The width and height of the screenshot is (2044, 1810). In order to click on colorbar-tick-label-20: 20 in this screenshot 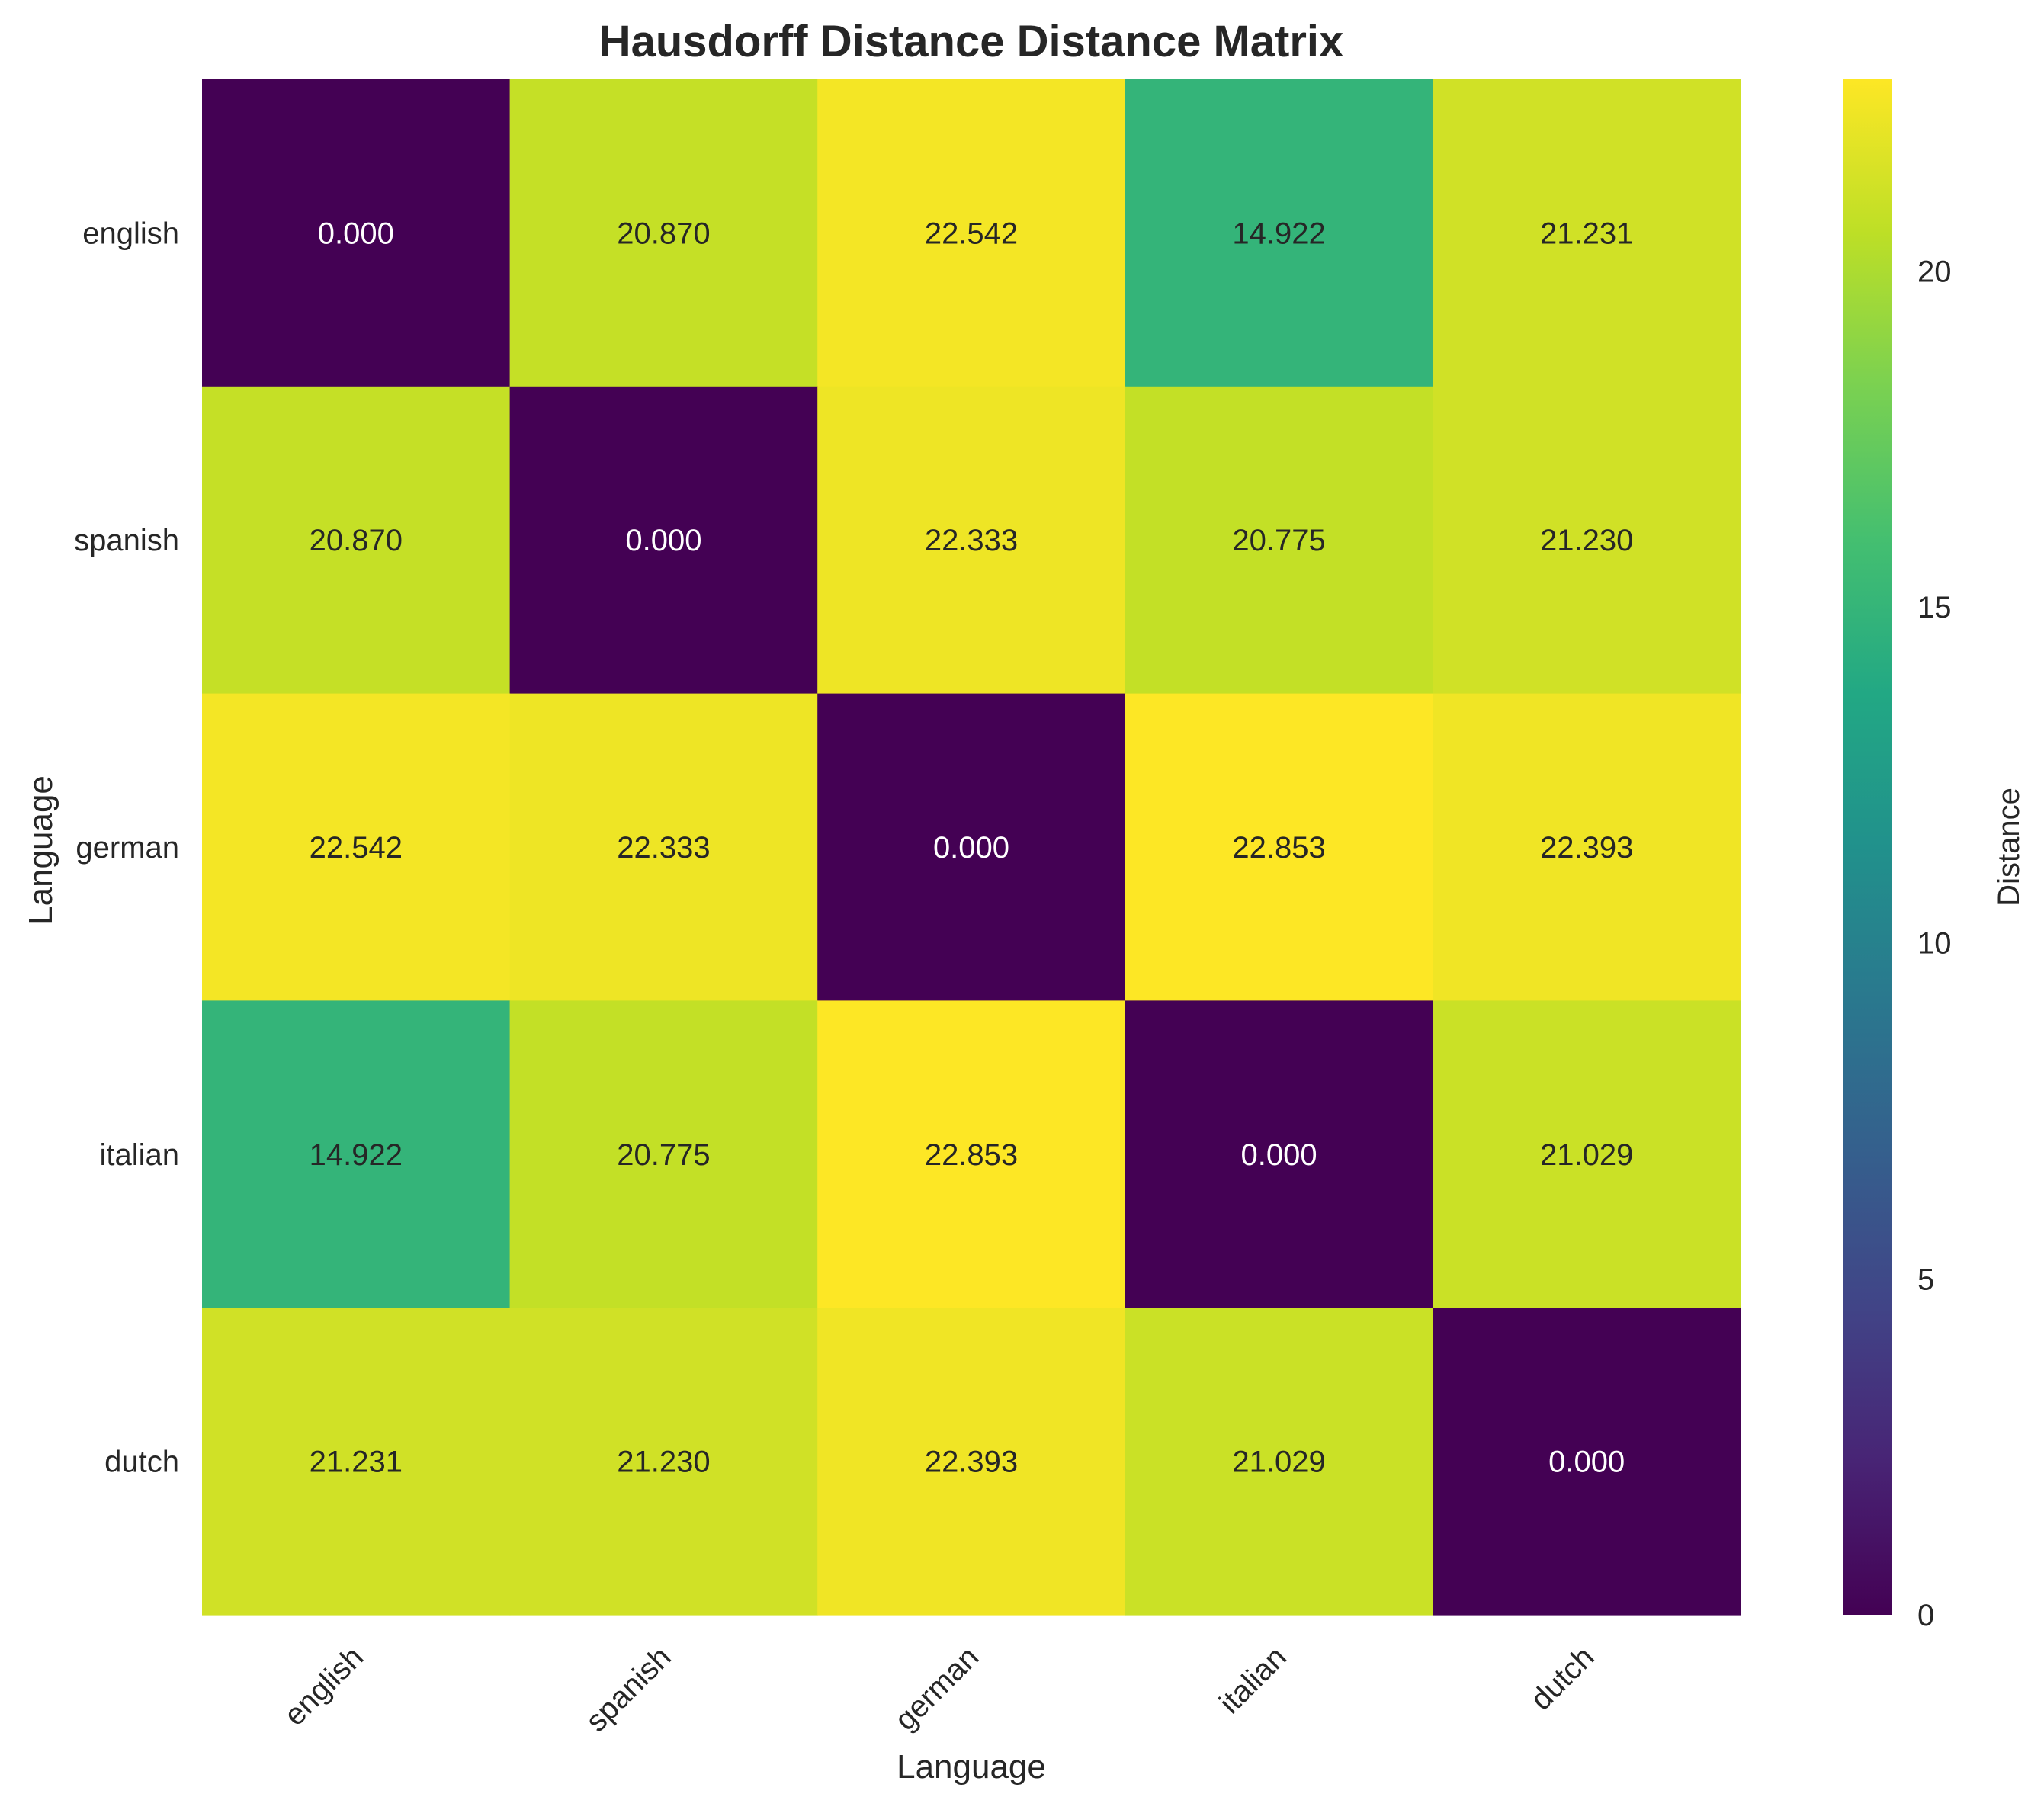, I will do `click(1934, 271)`.